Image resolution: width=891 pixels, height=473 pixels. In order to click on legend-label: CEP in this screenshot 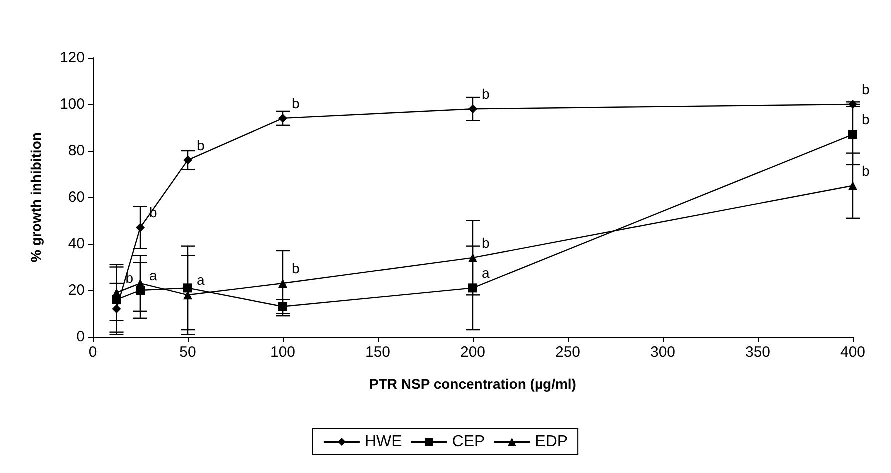, I will do `click(469, 442)`.